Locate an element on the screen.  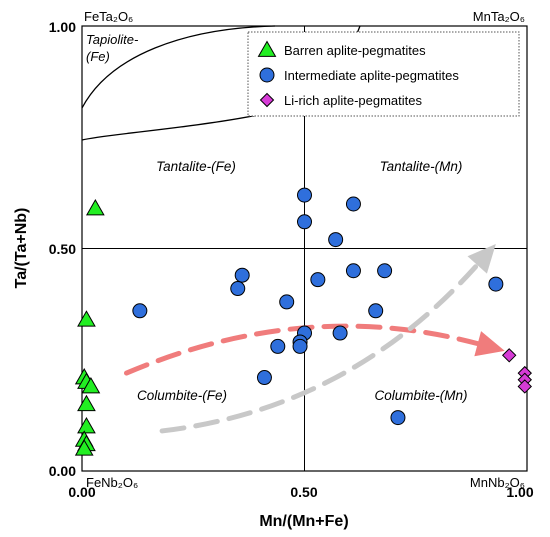
corner-label-bottom-right: MnNb₂O₆ is located at coordinates (497, 482).